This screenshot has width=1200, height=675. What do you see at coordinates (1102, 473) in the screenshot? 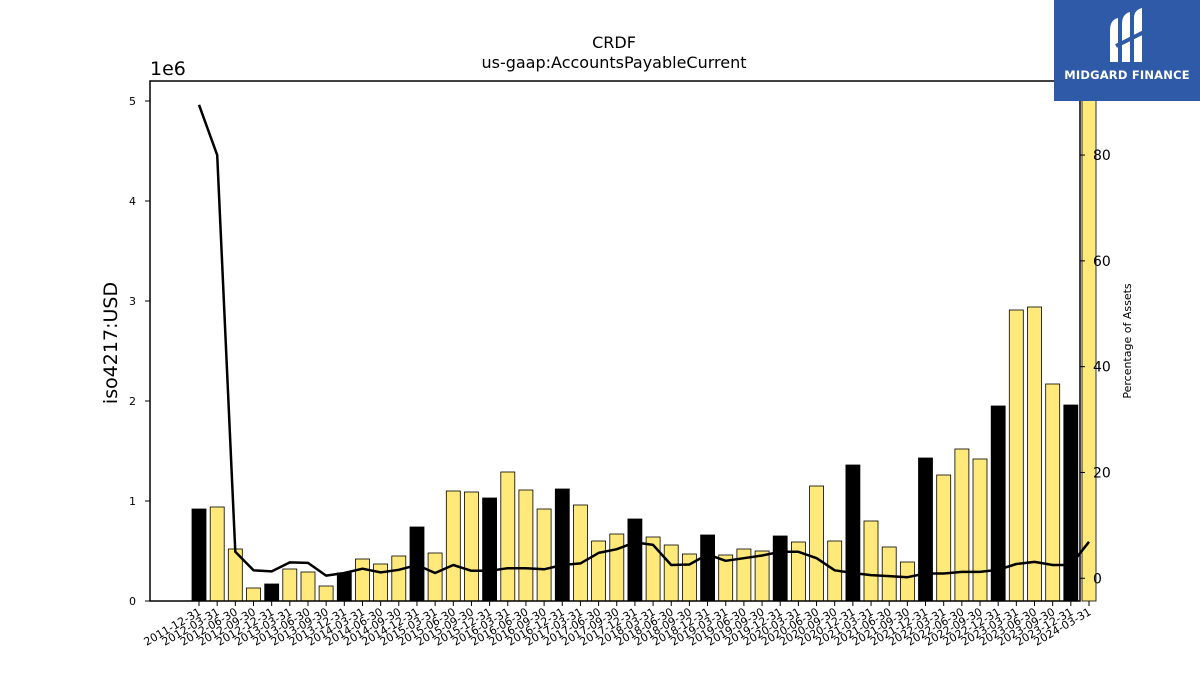
I see `y2-tick-label: 20` at bounding box center [1102, 473].